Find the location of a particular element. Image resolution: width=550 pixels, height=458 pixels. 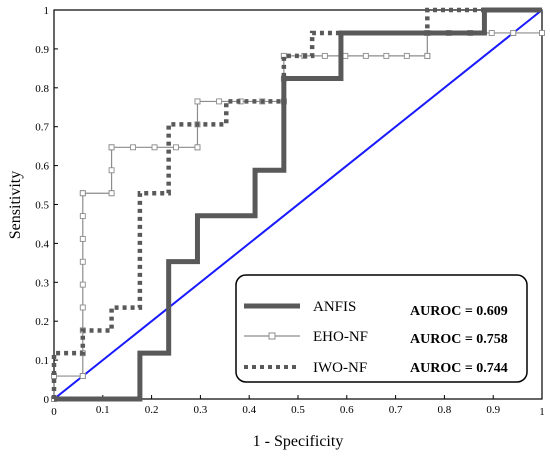

y-tick-label: 0.1 is located at coordinates (42, 361).